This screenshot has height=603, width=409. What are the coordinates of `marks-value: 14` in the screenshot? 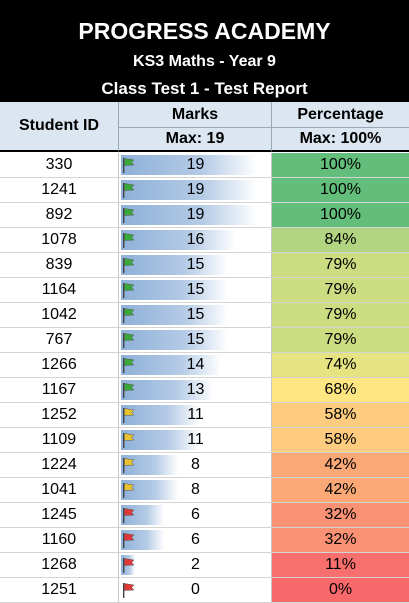 It's located at (195, 364).